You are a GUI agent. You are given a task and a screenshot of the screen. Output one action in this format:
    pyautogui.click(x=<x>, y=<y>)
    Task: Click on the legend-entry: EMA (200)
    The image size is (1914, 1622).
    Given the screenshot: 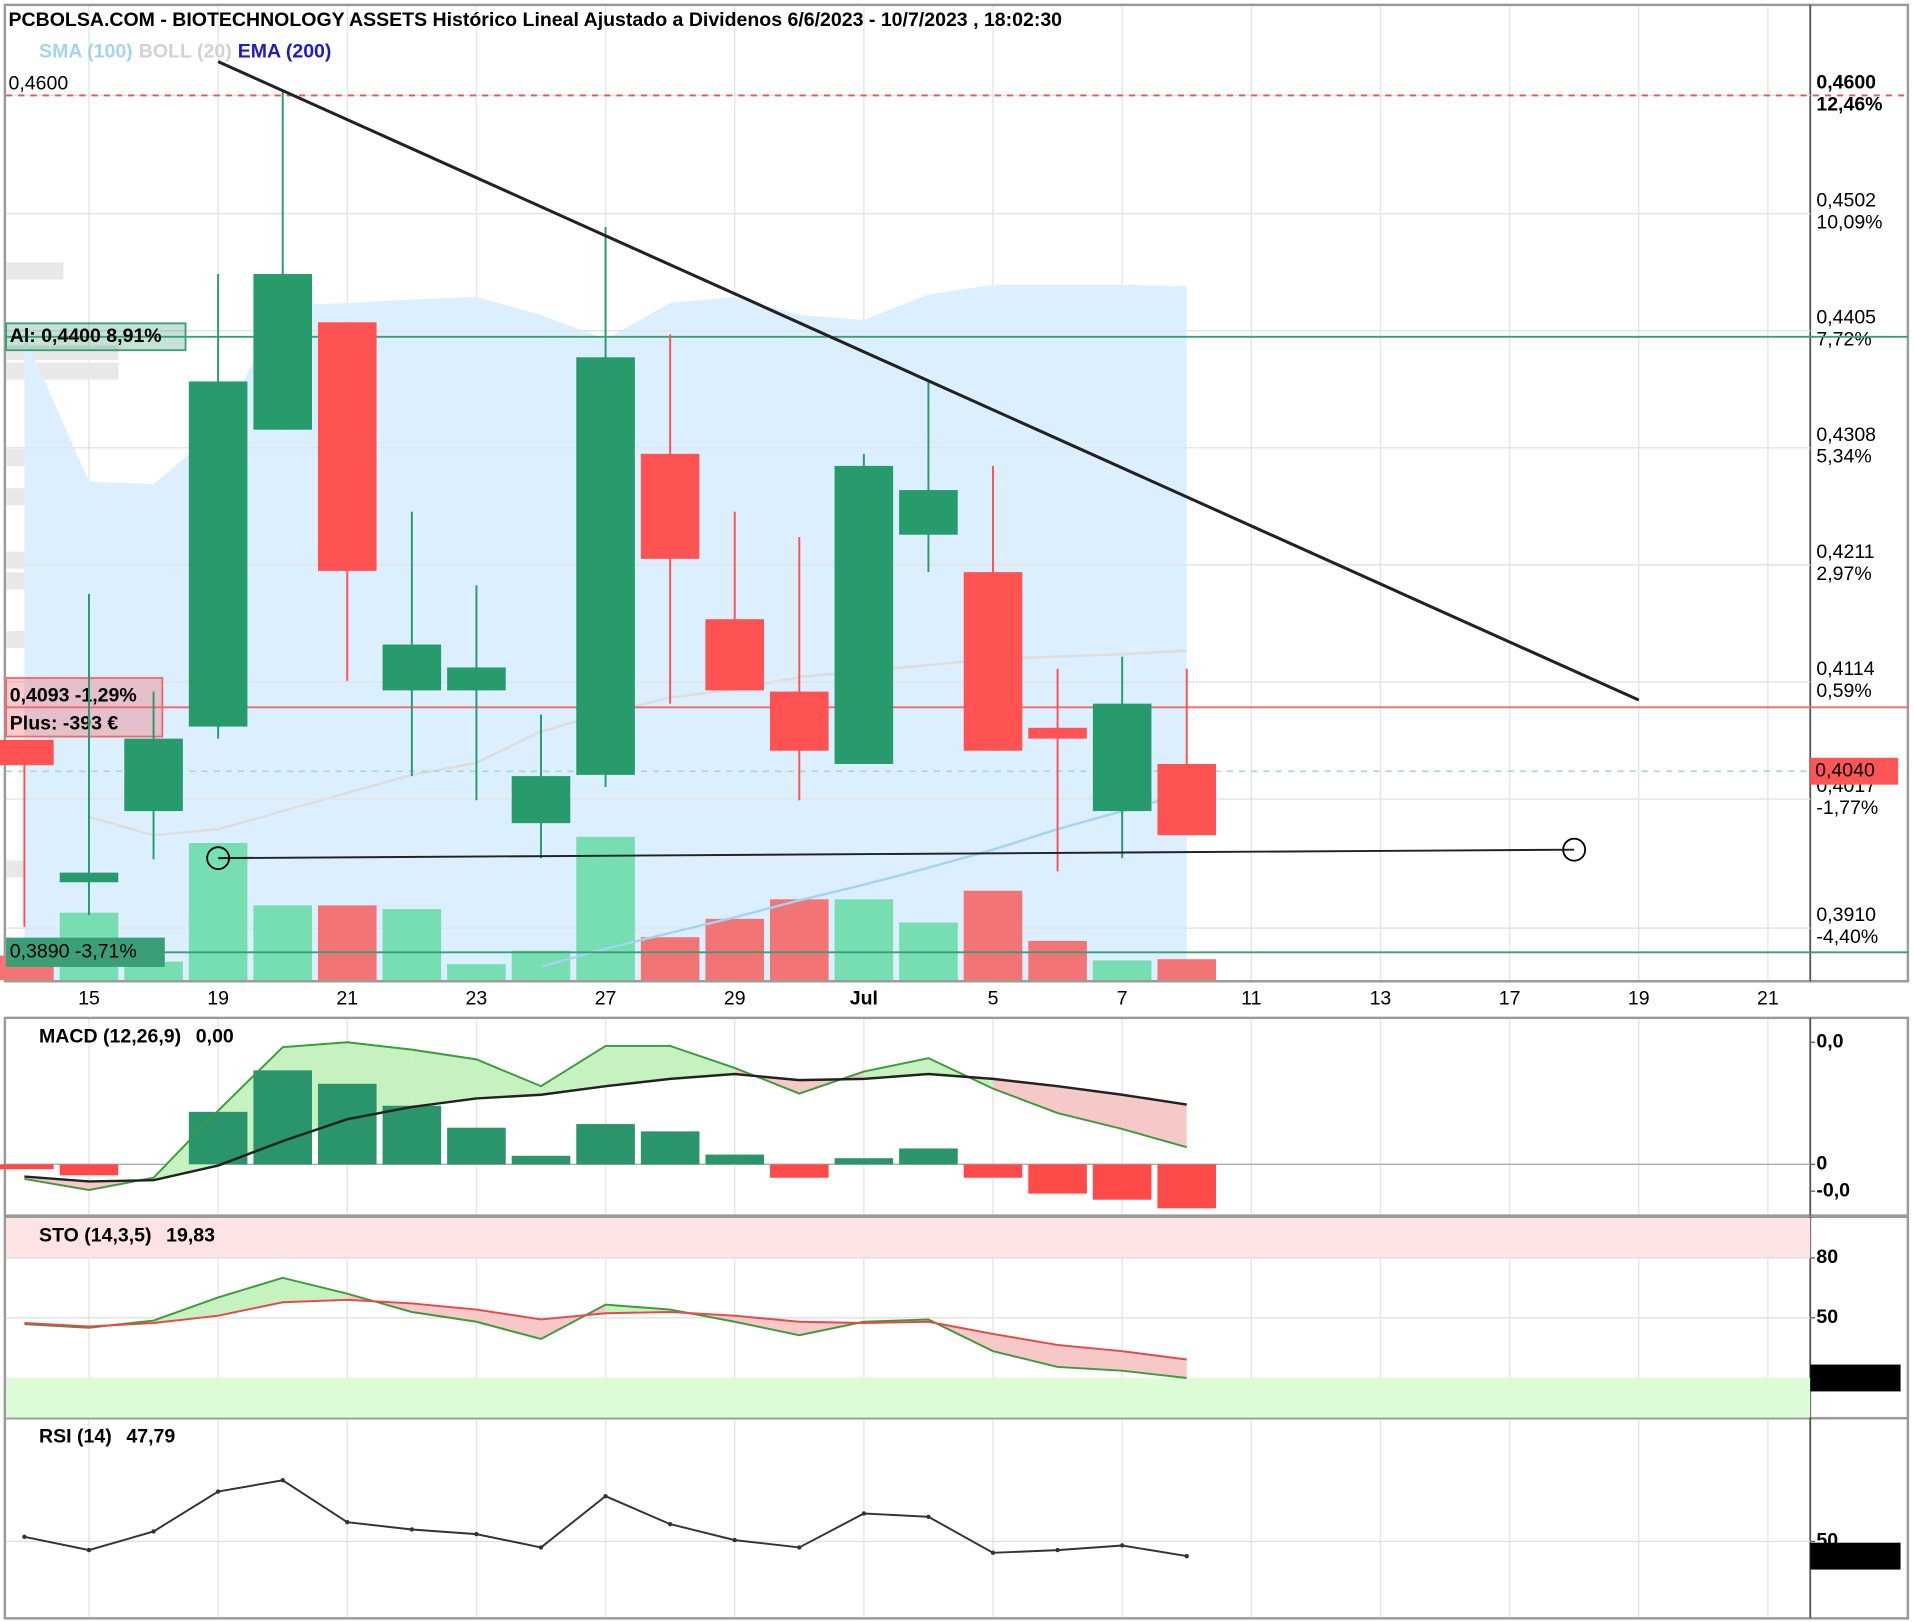 What is the action you would take?
    pyautogui.click(x=285, y=52)
    